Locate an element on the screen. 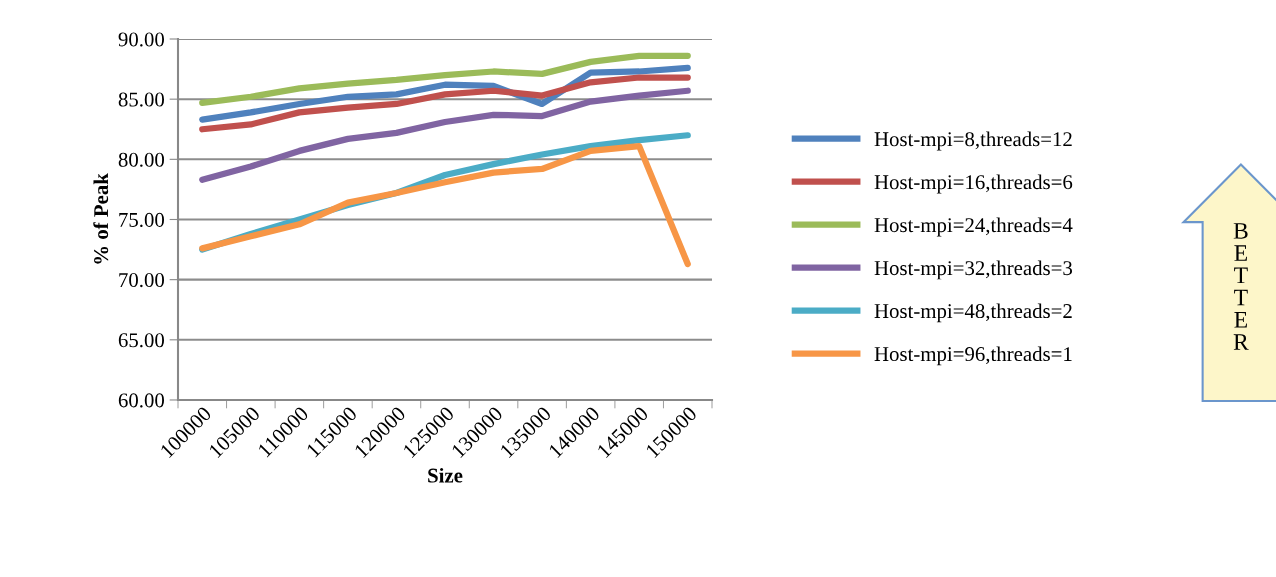 This screenshot has width=1276, height=577. legend-label: Host-mpi=32,threads=3 is located at coordinates (973, 270).